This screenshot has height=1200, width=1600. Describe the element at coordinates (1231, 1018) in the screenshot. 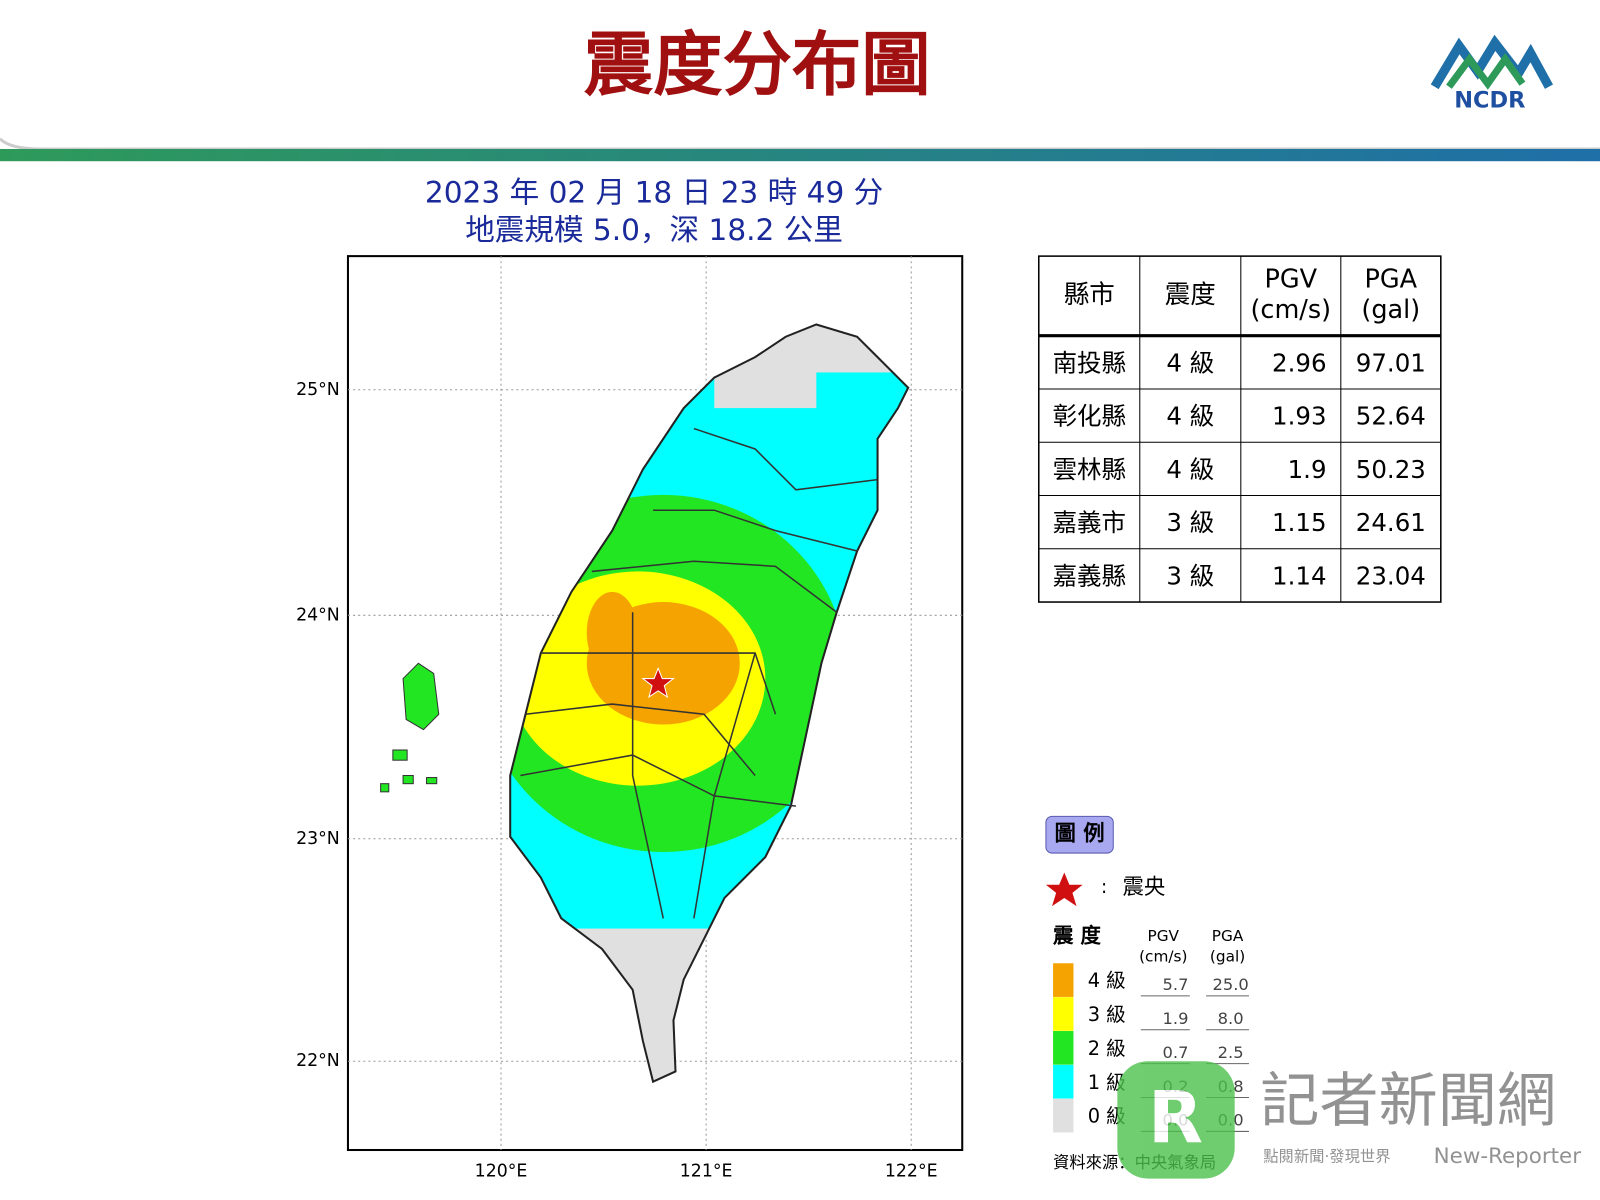

I see `legend-level-pga: 8.0` at that location.